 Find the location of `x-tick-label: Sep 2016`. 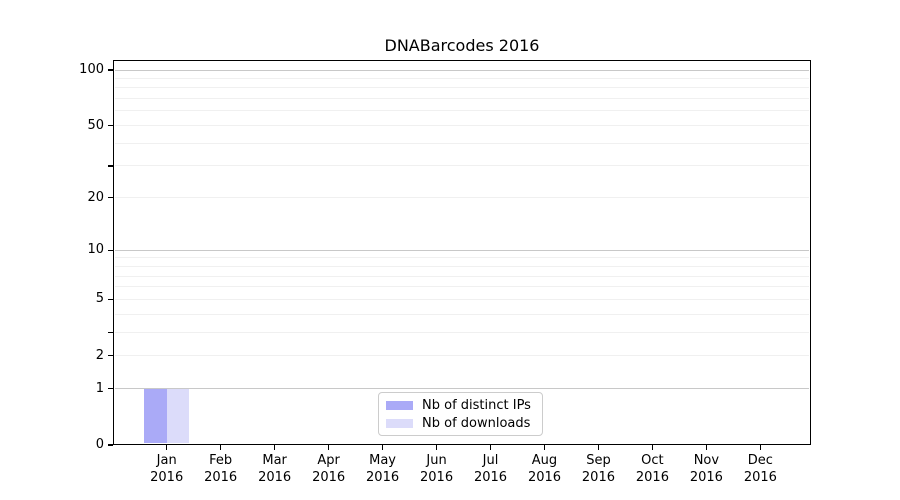

x-tick-label: Sep 2016 is located at coordinates (598, 469).